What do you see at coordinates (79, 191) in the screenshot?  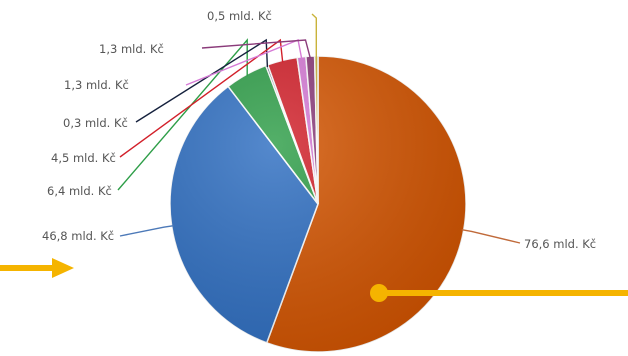 I see `slice-label: 6,4 mld. Kč` at bounding box center [79, 191].